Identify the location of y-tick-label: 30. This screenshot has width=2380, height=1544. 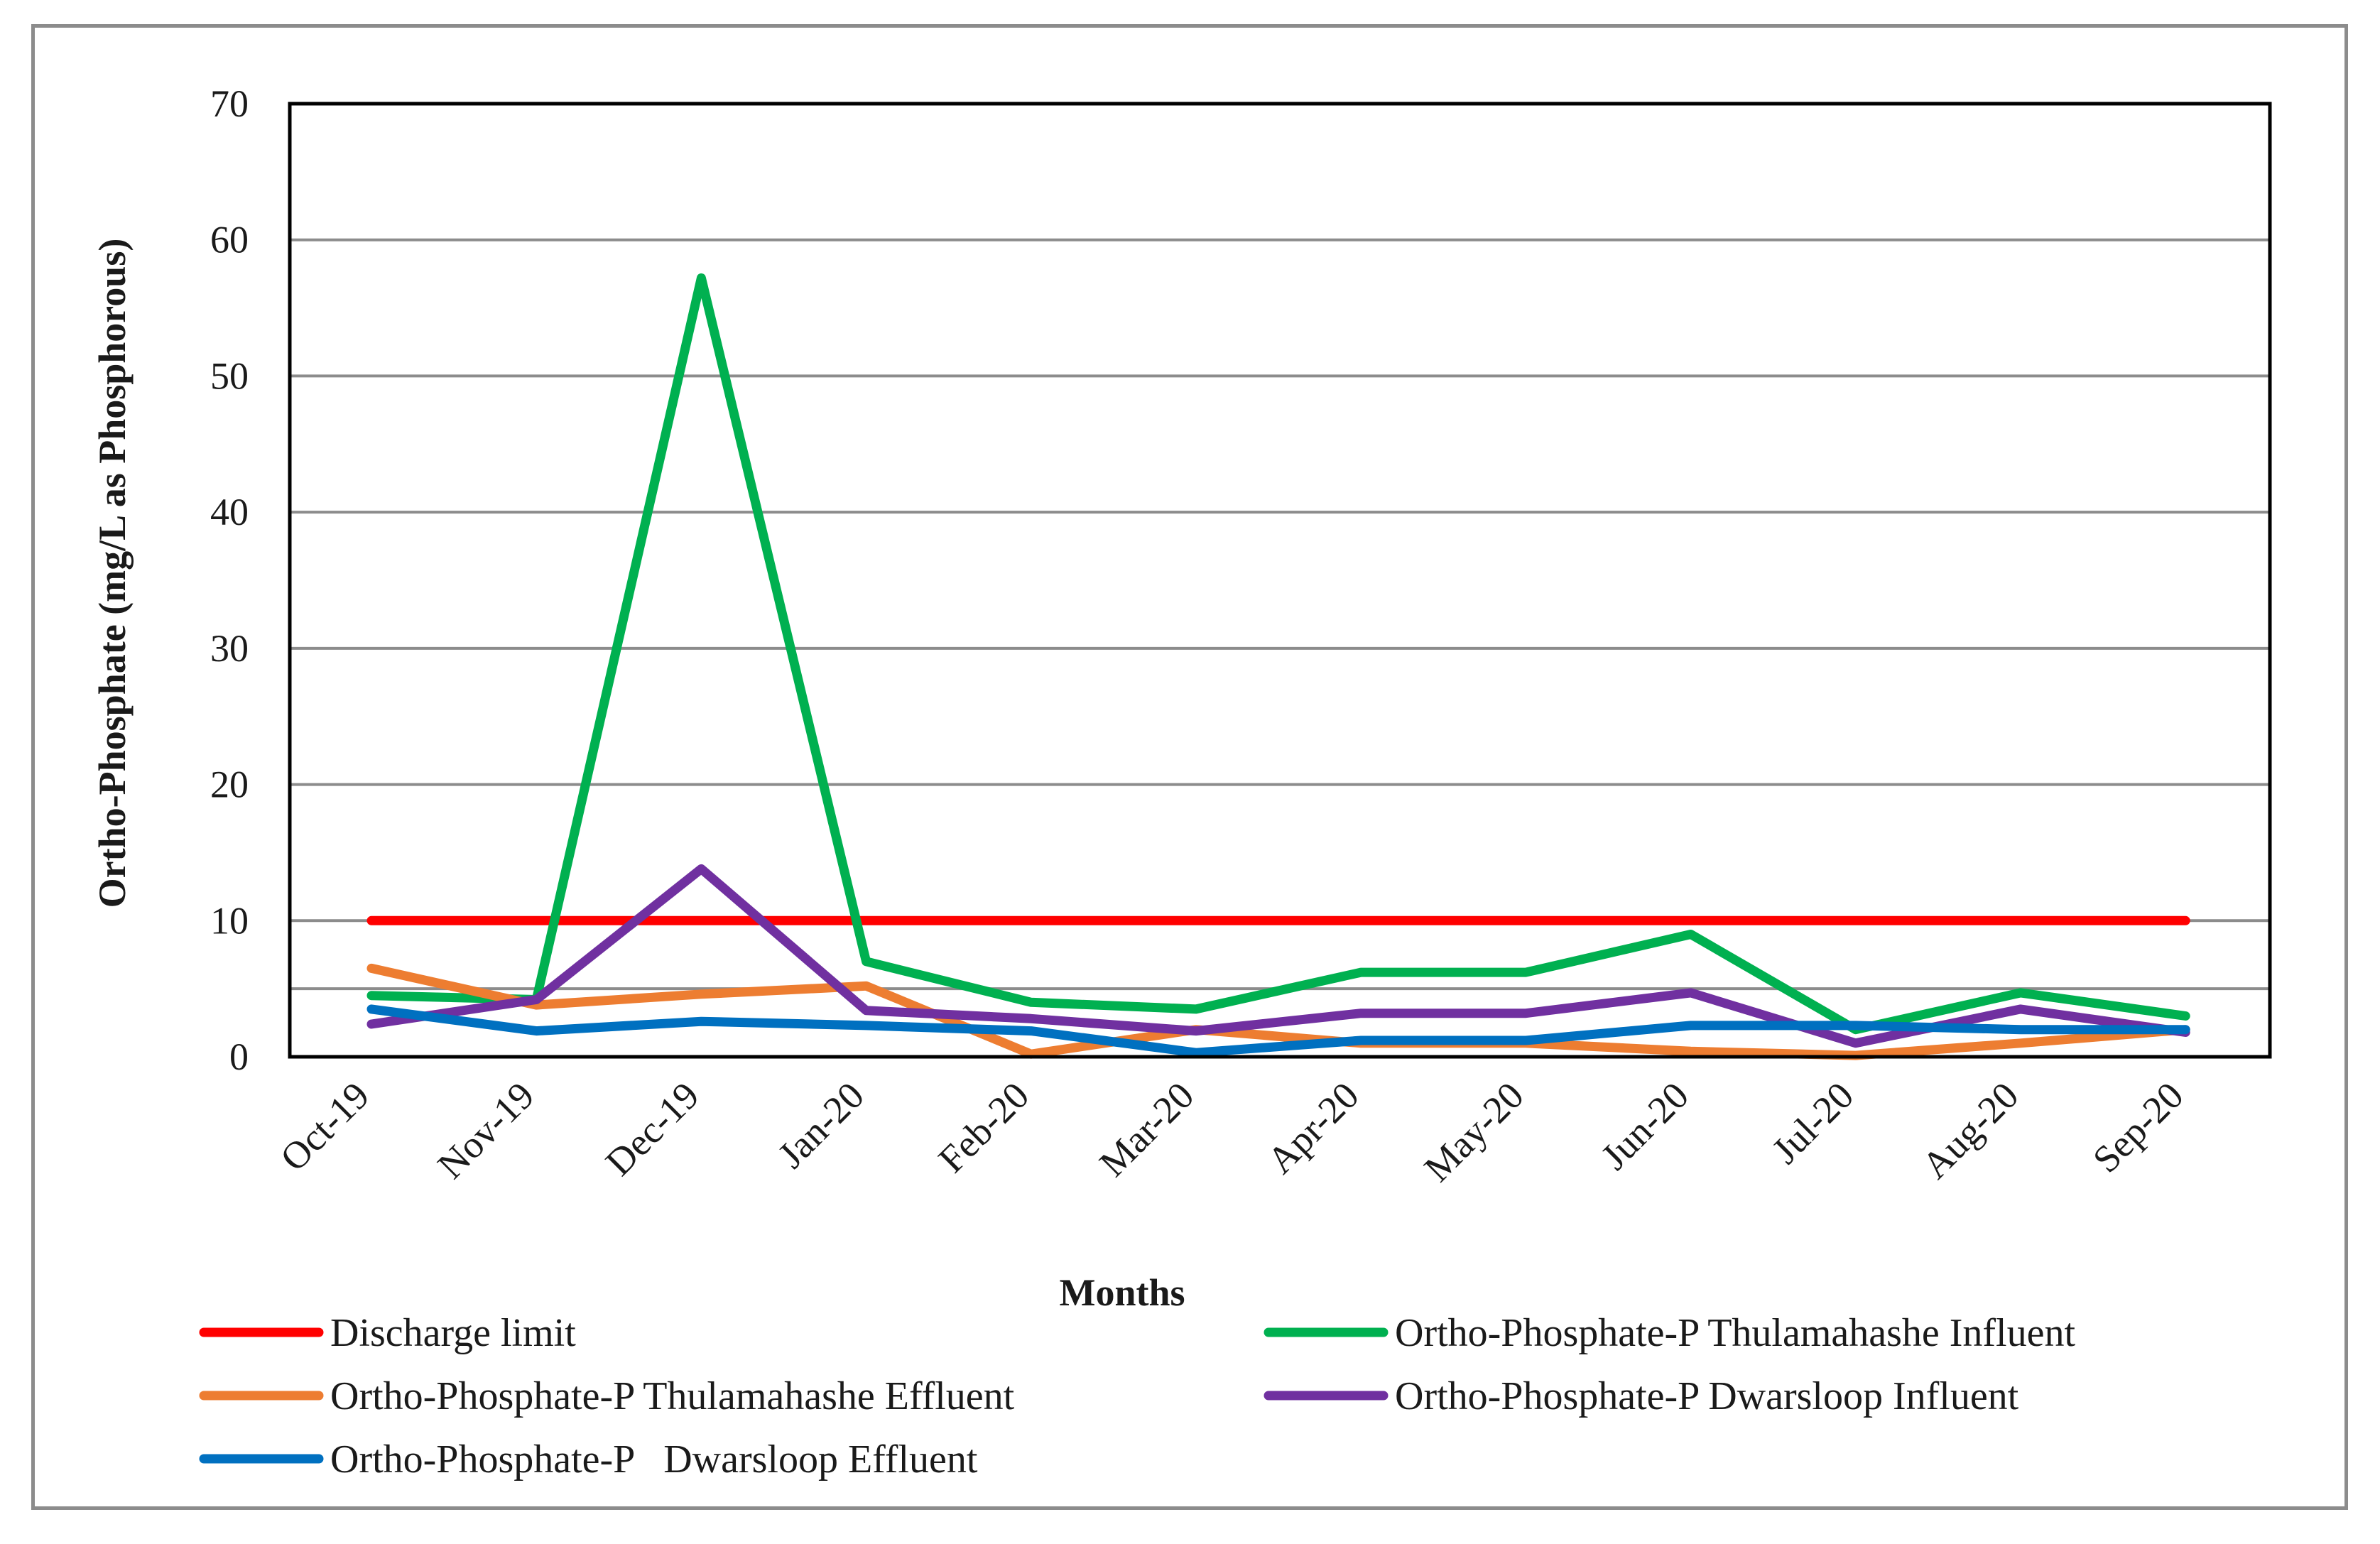
(230, 648).